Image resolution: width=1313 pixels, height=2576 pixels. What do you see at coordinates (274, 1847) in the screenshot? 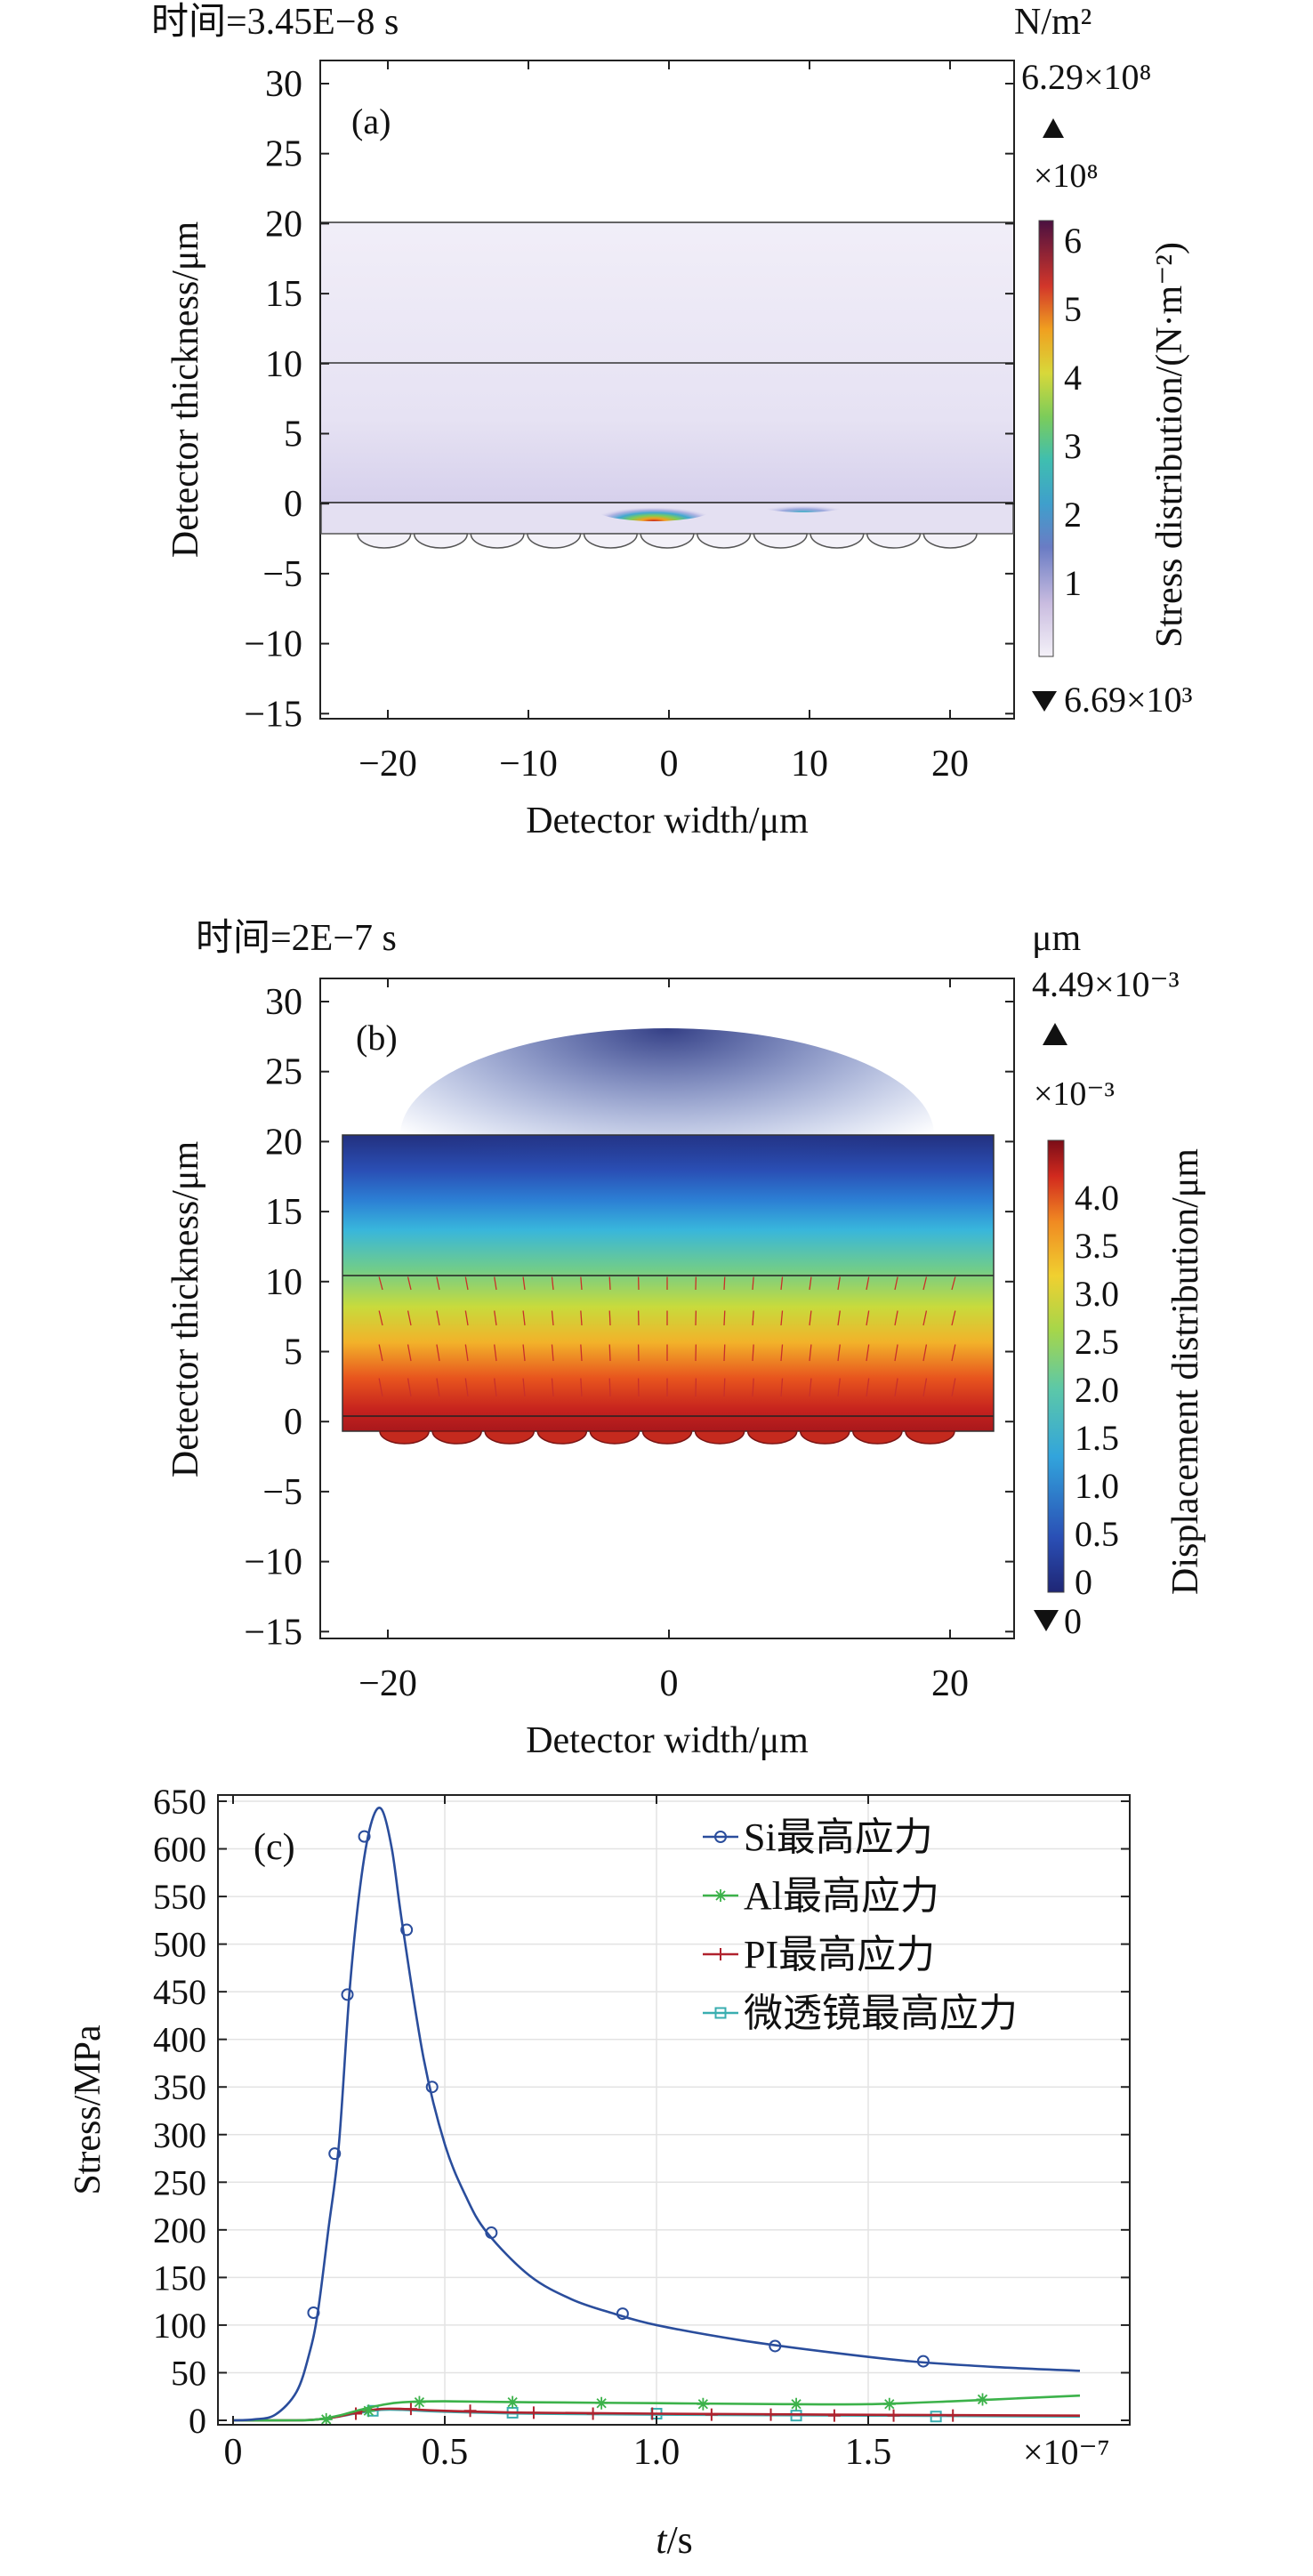
I see `panel-label: (c)` at bounding box center [274, 1847].